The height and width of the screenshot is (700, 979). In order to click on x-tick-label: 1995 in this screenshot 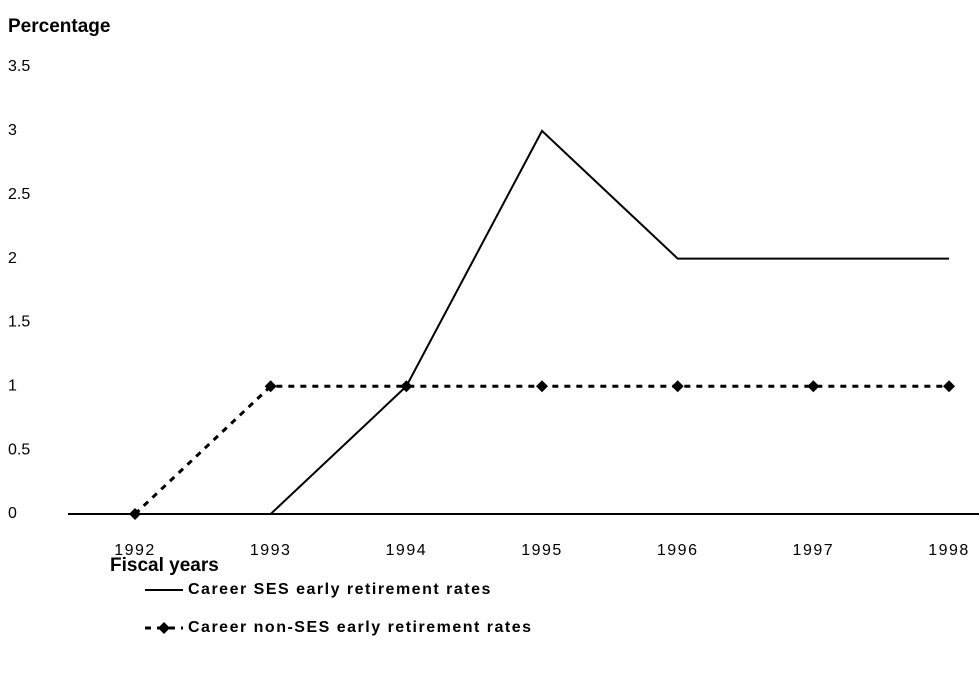, I will do `click(542, 550)`.